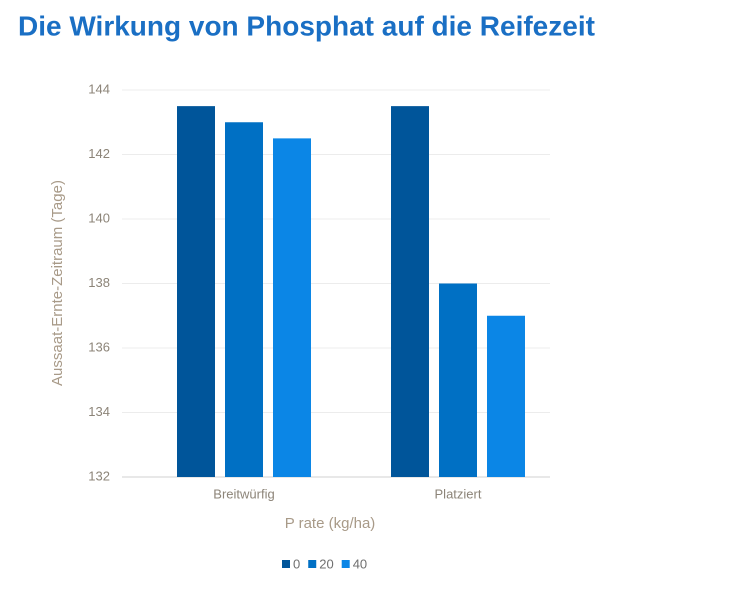  What do you see at coordinates (99, 217) in the screenshot?
I see `y-tick-label: 140` at bounding box center [99, 217].